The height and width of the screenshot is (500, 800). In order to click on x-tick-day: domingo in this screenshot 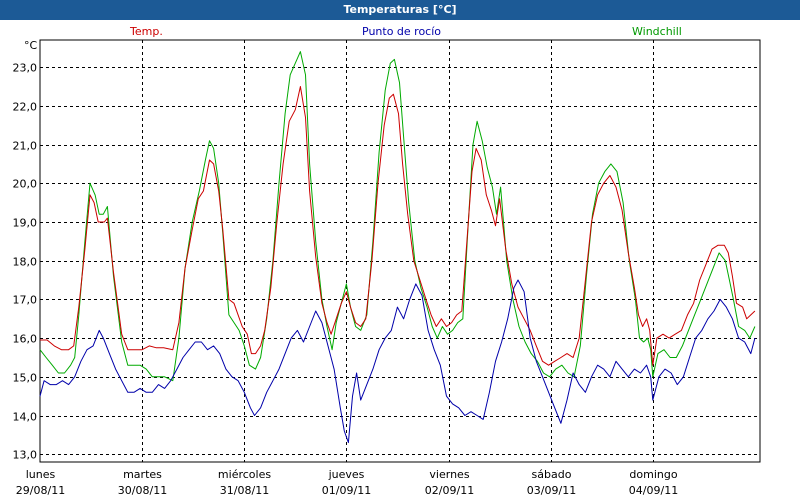, I will do `click(653, 474)`.